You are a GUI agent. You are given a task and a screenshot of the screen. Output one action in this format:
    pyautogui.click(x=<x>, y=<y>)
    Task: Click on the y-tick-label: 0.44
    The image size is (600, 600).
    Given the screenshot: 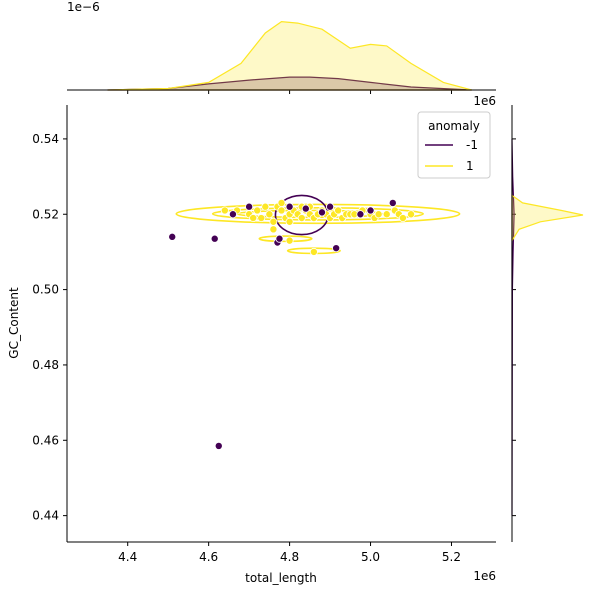 What is the action you would take?
    pyautogui.click(x=45, y=516)
    